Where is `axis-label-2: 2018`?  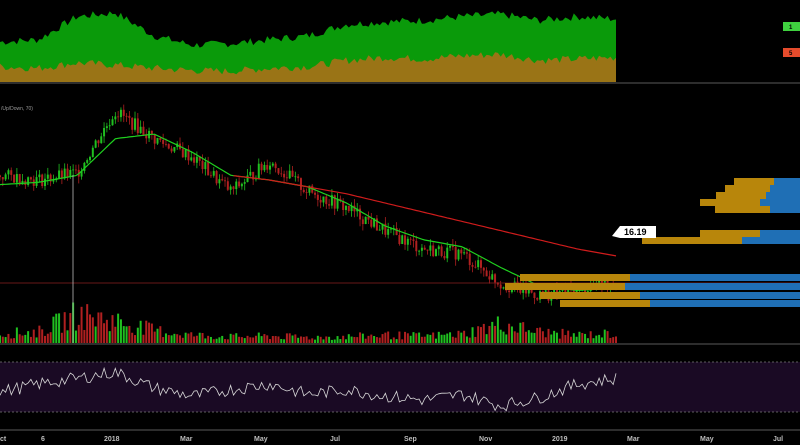
axis-label-2: 2018 is located at coordinates (112, 439).